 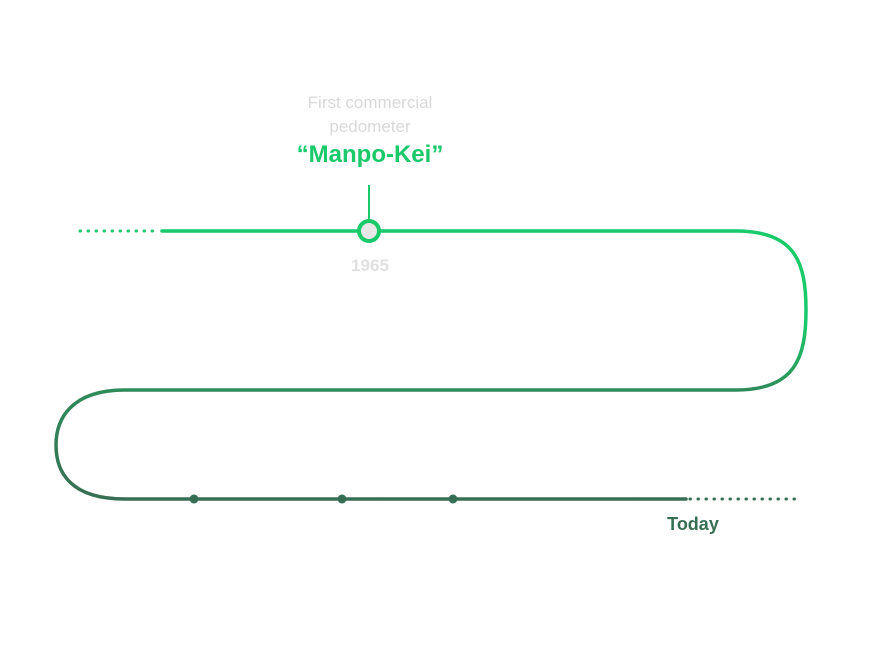 What do you see at coordinates (693, 524) in the screenshot?
I see `timeline-end-label: Today` at bounding box center [693, 524].